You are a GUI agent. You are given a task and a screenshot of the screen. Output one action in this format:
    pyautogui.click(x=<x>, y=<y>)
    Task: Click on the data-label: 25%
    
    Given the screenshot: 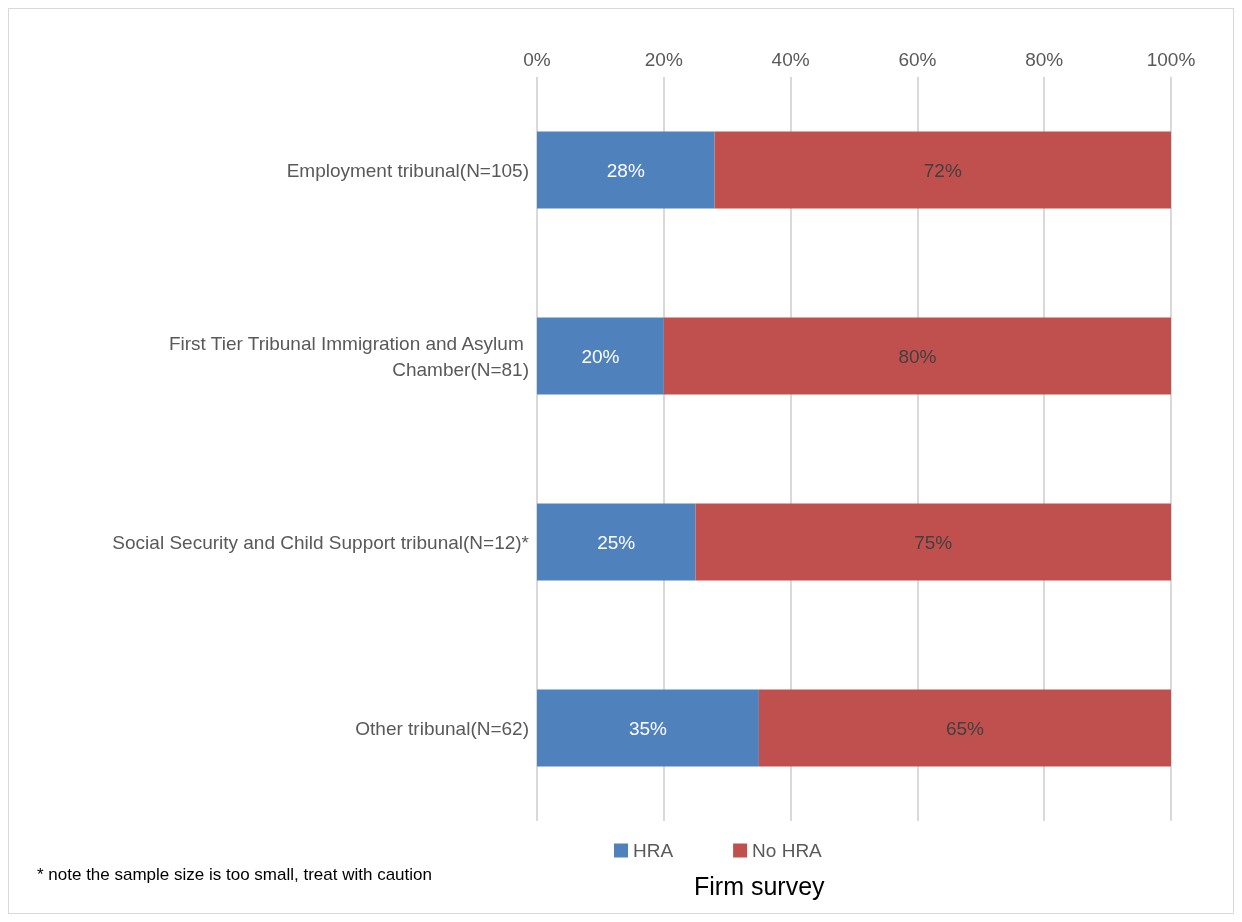 What is the action you would take?
    pyautogui.click(x=616, y=542)
    